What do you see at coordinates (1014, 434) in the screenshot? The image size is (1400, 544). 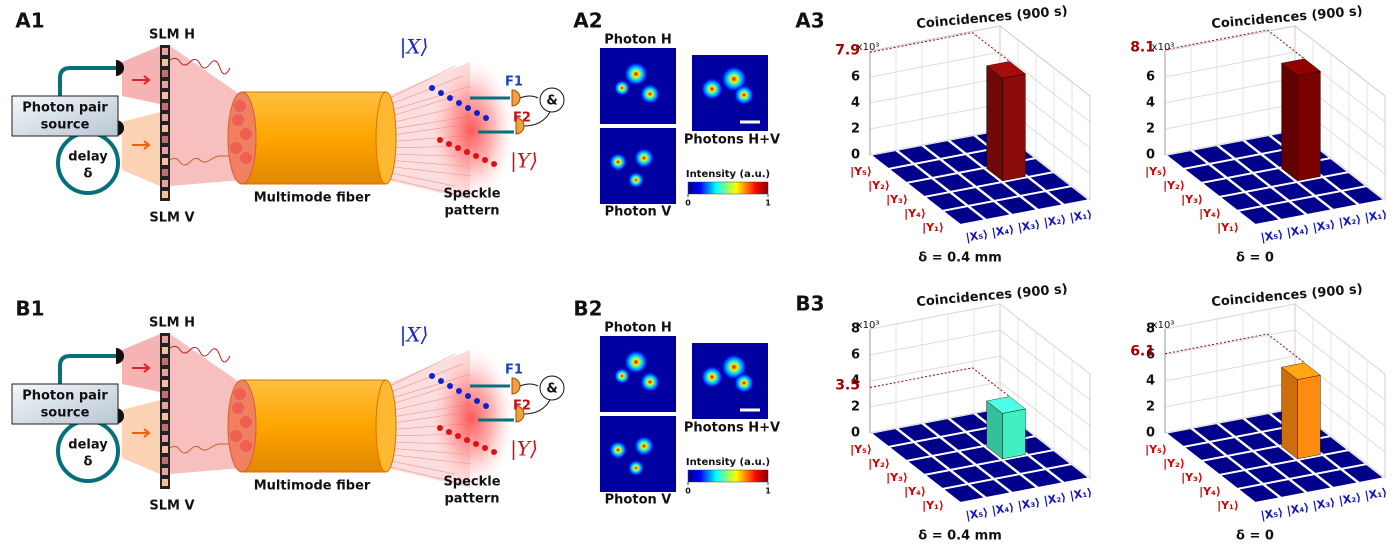 I see `bar-front-face` at bounding box center [1014, 434].